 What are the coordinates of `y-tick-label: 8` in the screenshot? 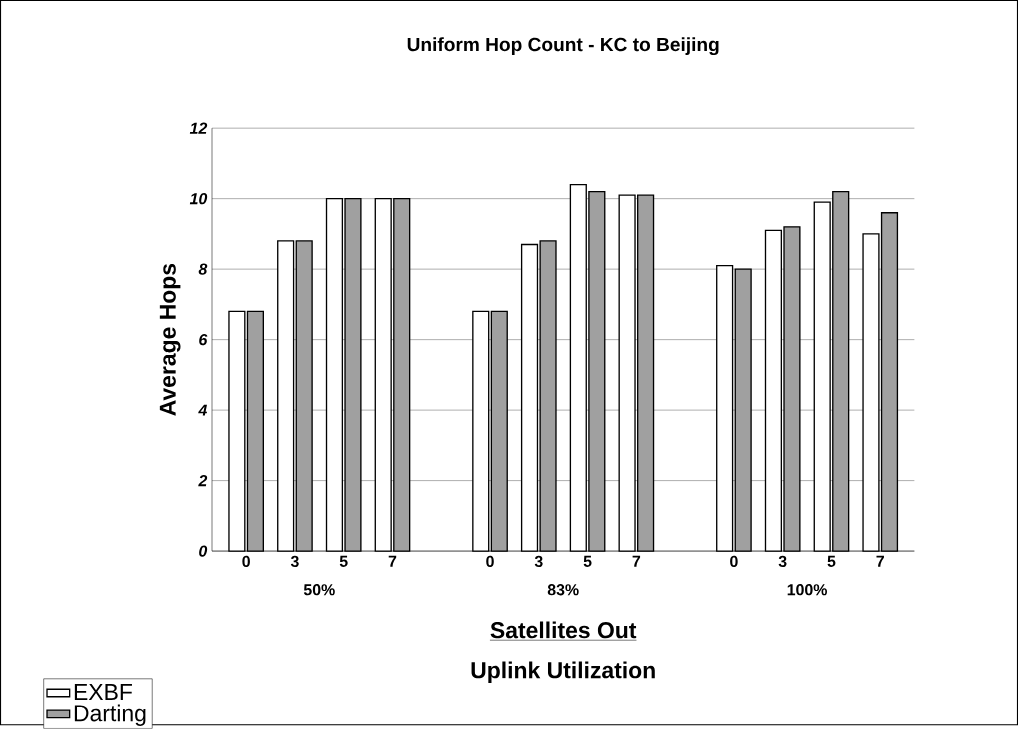 It's located at (203, 269).